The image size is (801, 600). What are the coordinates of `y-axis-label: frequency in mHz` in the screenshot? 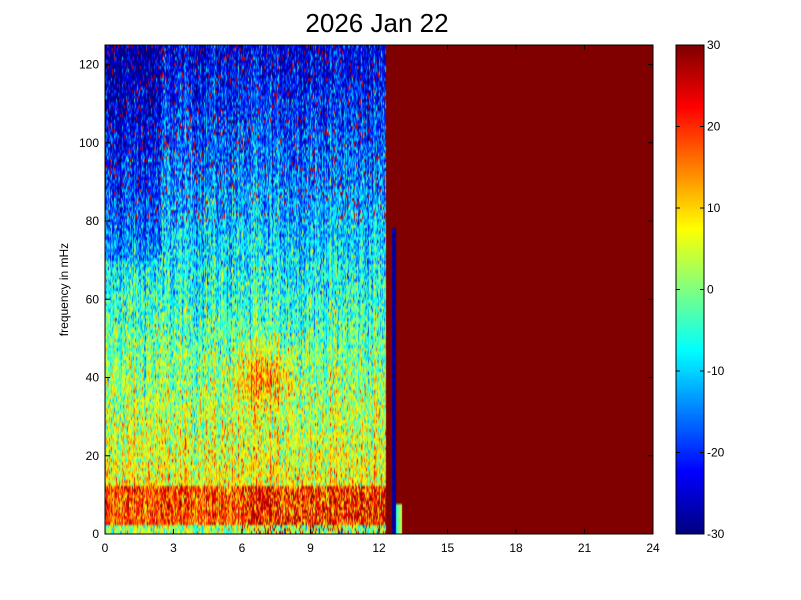 It's located at (64, 289).